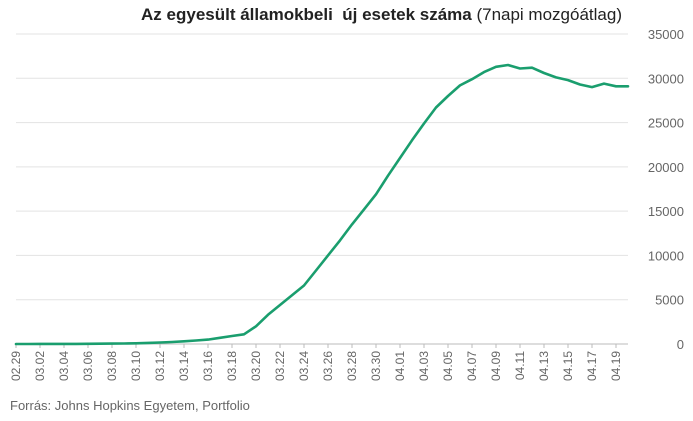  Describe the element at coordinates (280, 366) in the screenshot. I see `x-tick-label: 03.22` at that location.